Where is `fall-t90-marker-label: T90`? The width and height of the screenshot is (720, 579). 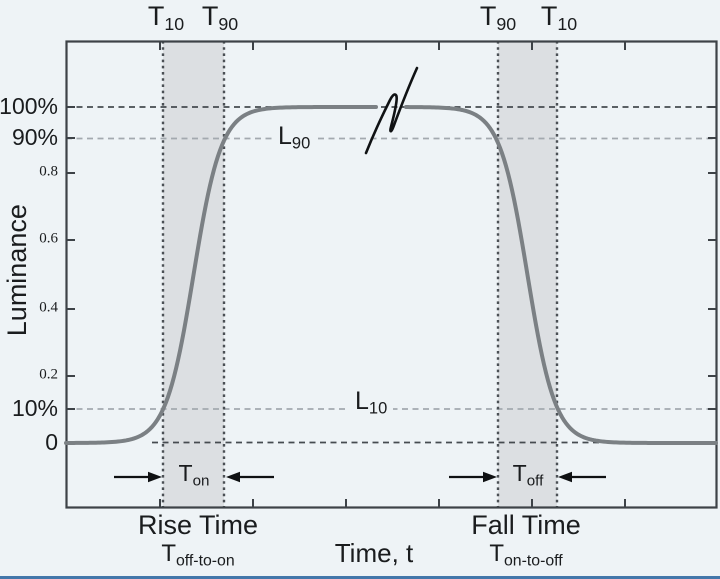
fall-t90-marker-label: T90 is located at coordinates (498, 18).